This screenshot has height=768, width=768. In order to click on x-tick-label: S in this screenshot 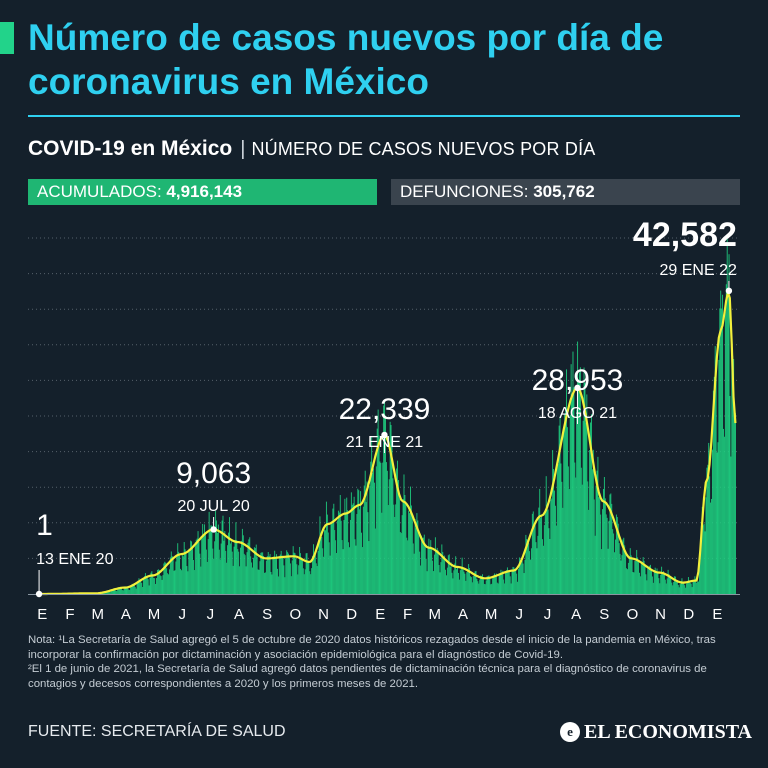, I will do `click(604, 614)`.